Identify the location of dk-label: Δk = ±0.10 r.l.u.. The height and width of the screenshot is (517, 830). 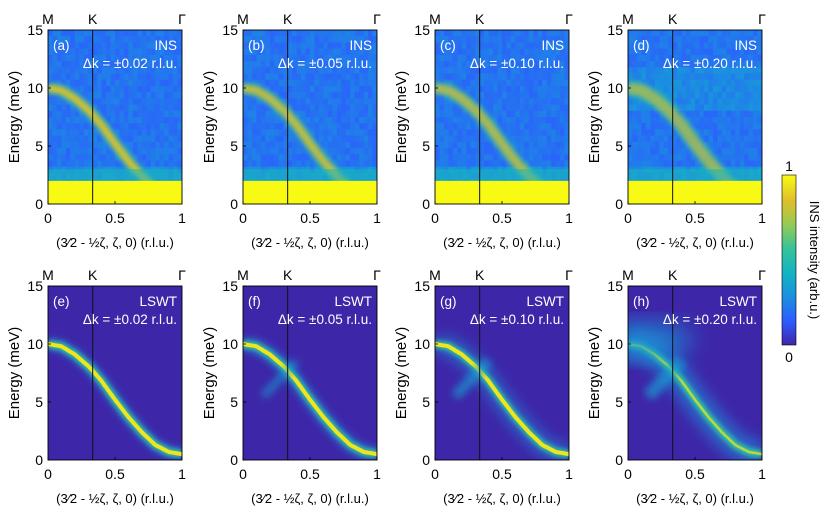
(517, 319).